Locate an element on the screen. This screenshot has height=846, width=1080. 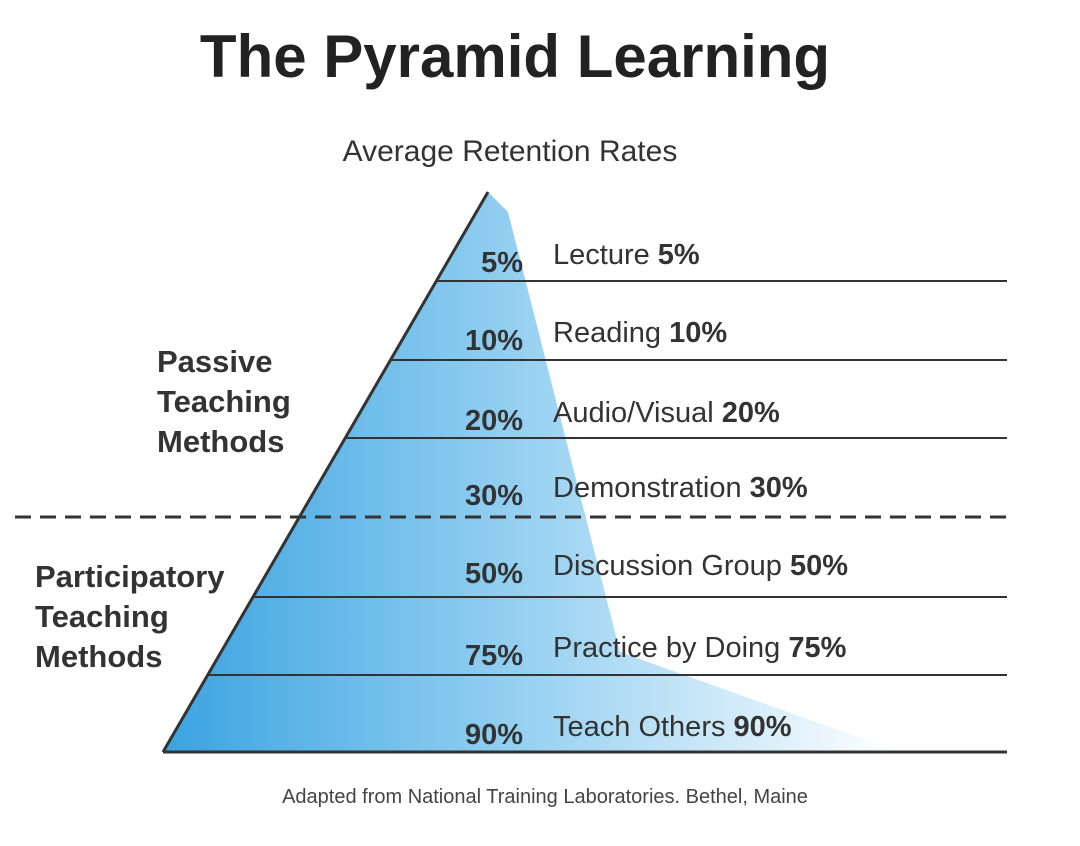
level-method-label: Audio/Visual 20% is located at coordinates (666, 413).